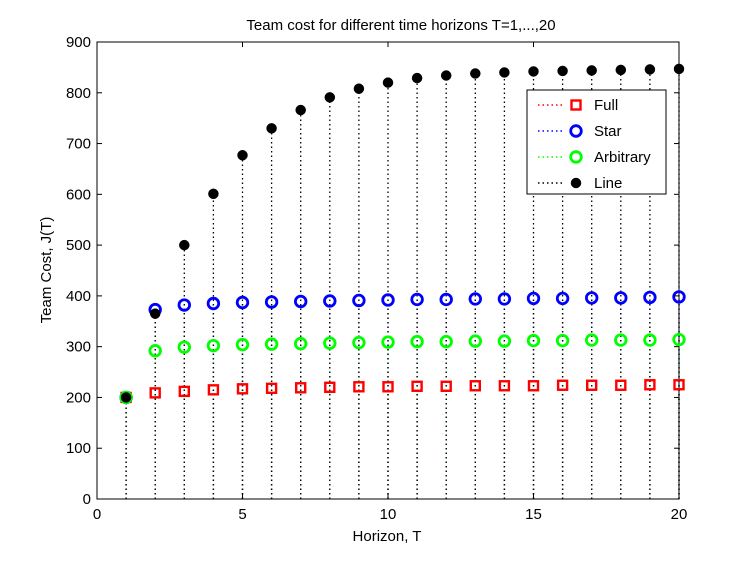 The image size is (747, 562). I want to click on y-tick-label: 400, so click(78, 296).